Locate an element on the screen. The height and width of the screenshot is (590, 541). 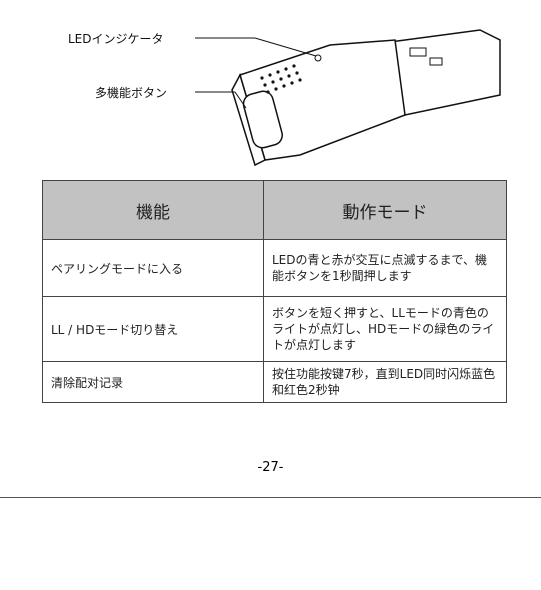
header-row: 機能 動作モード is located at coordinates (274, 210).